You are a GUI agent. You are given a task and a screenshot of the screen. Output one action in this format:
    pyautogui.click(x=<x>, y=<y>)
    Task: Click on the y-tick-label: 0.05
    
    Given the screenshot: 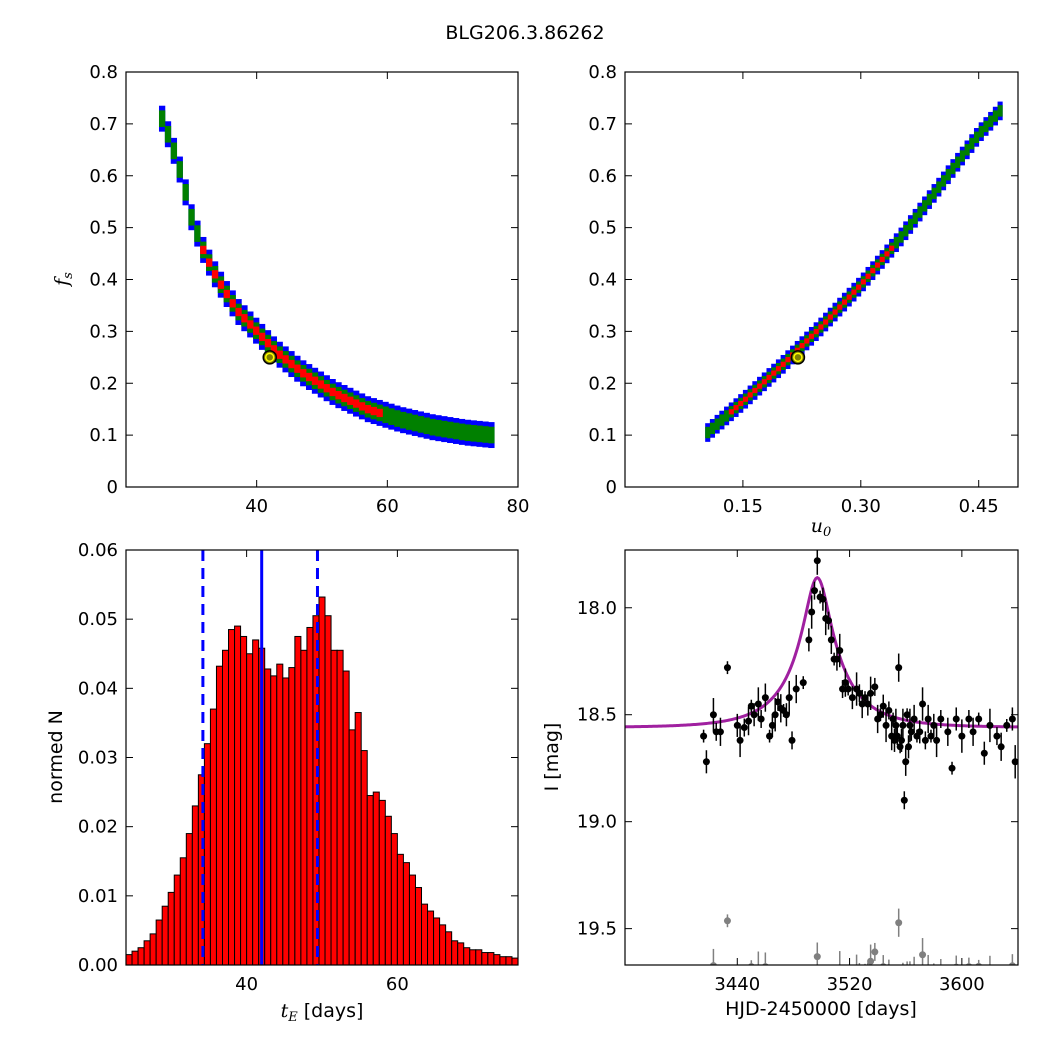 What is the action you would take?
    pyautogui.click(x=98, y=619)
    